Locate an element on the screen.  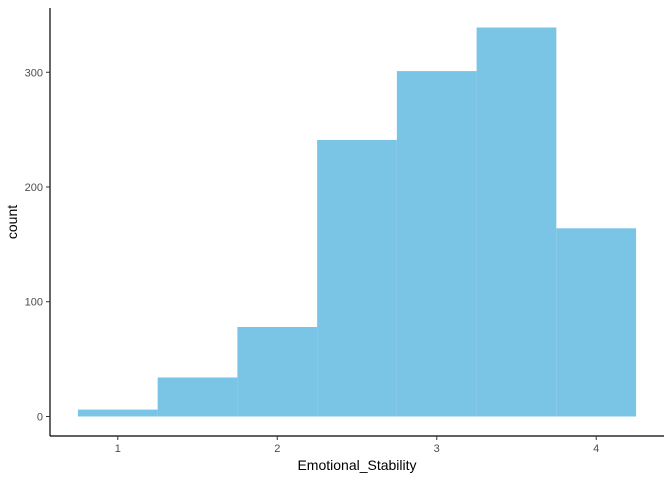
x-tick-label: 1 is located at coordinates (118, 449).